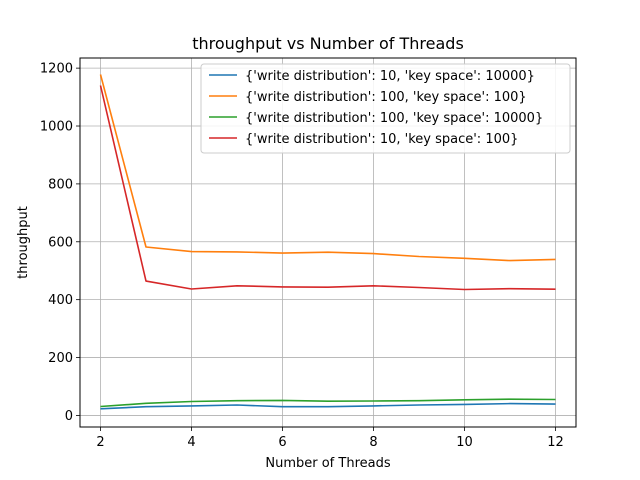  Describe the element at coordinates (464, 442) in the screenshot. I see `x-tick-label: 10` at that location.